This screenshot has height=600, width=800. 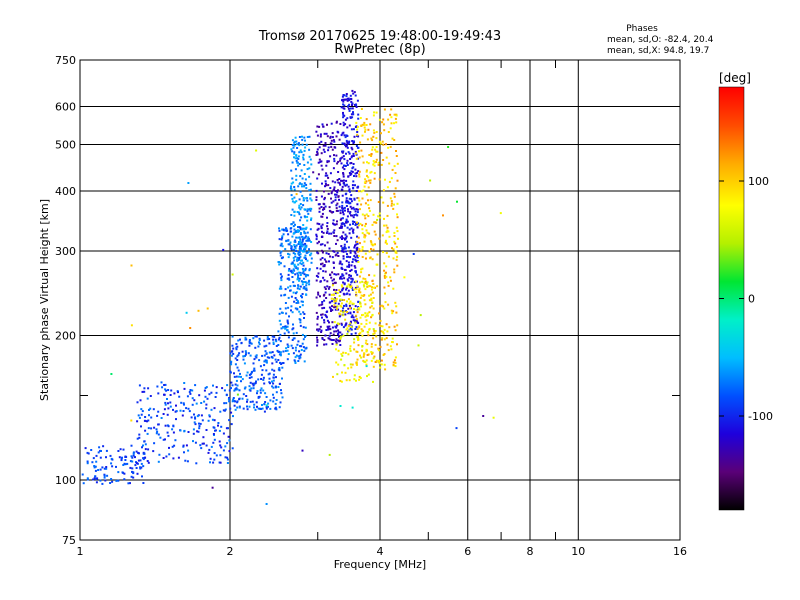 I want to click on y-tick-label: 750, so click(x=65, y=60).